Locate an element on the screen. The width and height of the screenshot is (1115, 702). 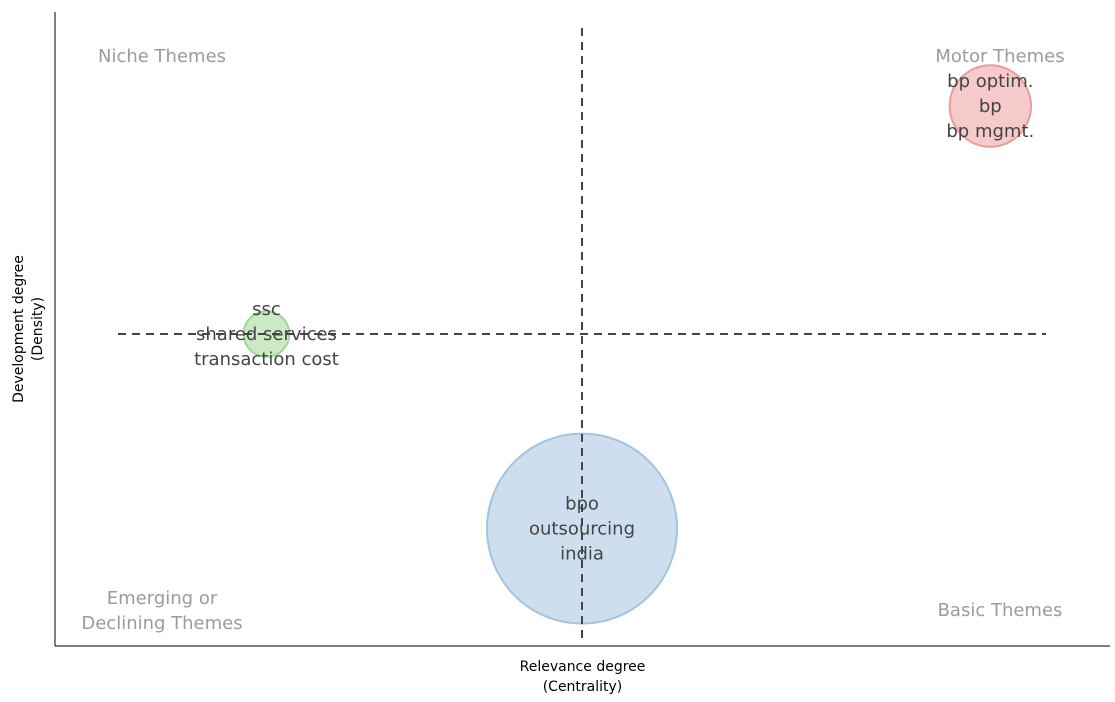
quadrant-label-bottom-right-0: Basic Themes is located at coordinates (1000, 610).